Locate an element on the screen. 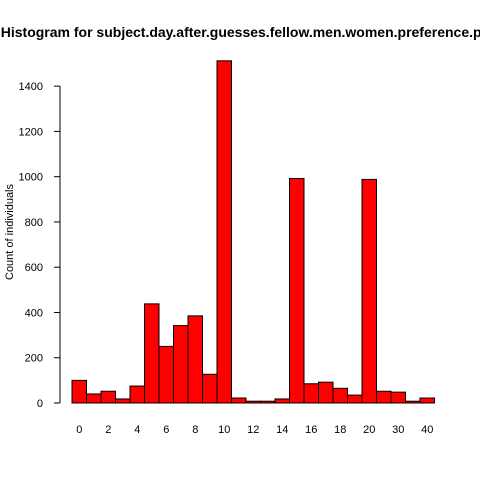 The image size is (480, 485). y-axis-label: Count of individuals is located at coordinates (10, 232).